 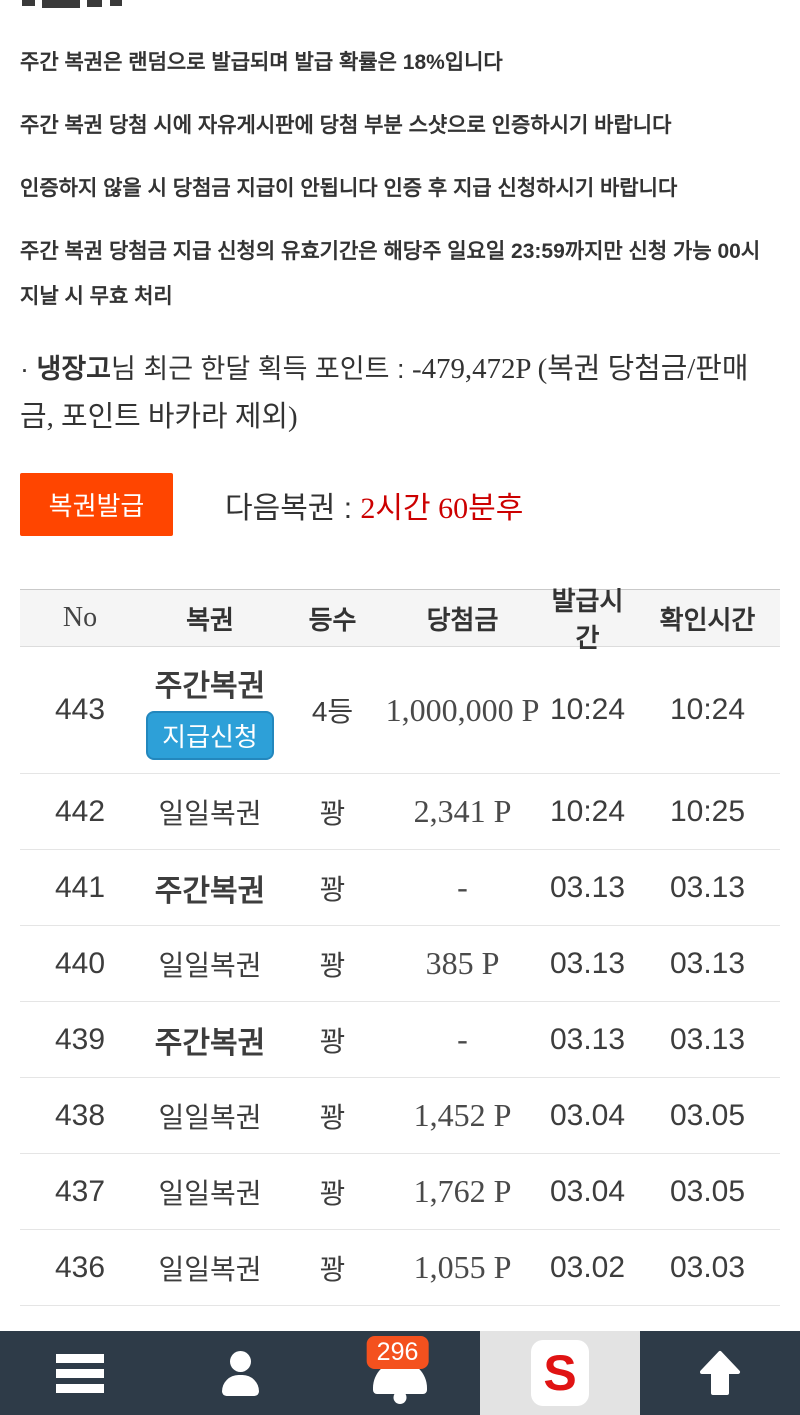 I want to click on row-type: 주간복권 지급신청, so click(x=210, y=710).